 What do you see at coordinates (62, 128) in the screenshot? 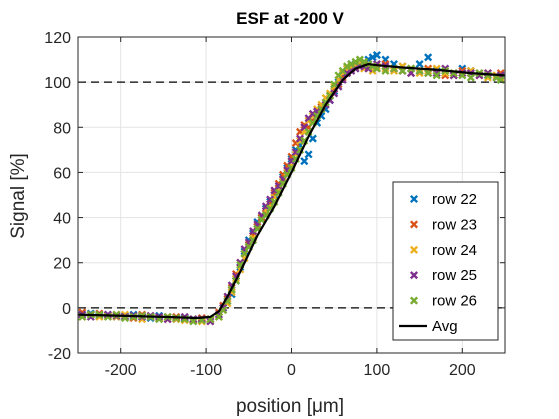
I see `y-tick-label: 80` at bounding box center [62, 128].